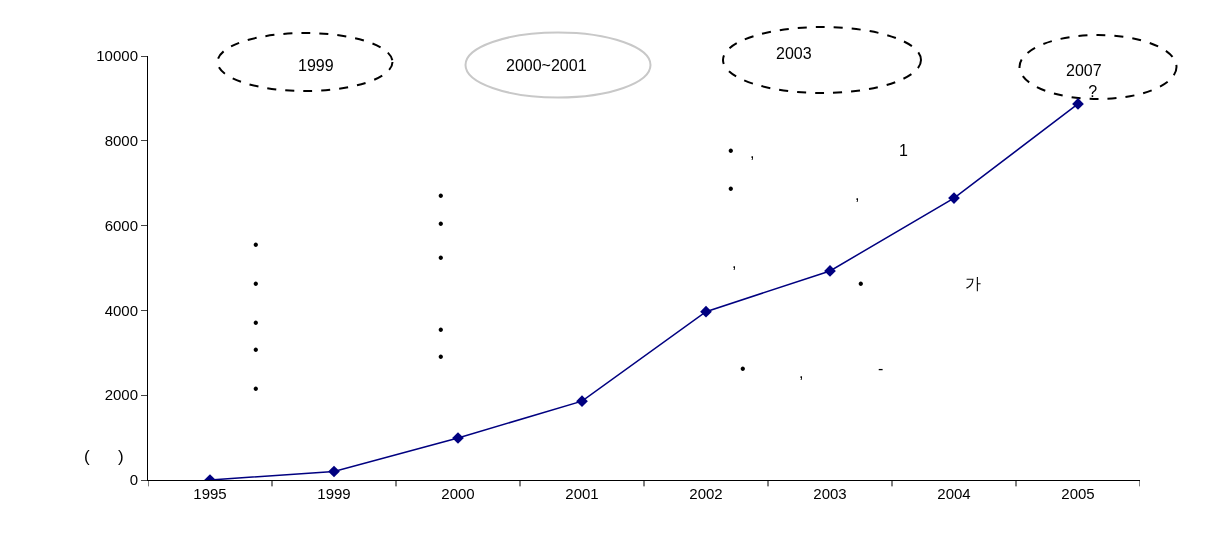 The image size is (1216, 549). I want to click on x-tick-label: 2004, so click(954, 493).